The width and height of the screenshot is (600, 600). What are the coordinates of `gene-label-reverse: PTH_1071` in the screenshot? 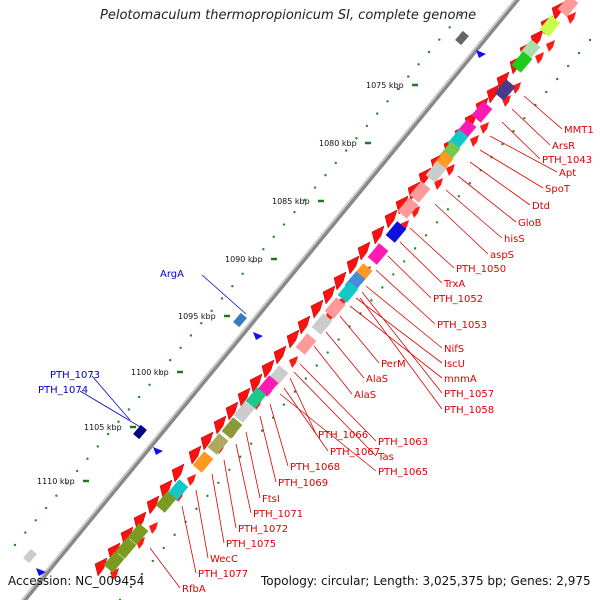 It's located at (278, 514).